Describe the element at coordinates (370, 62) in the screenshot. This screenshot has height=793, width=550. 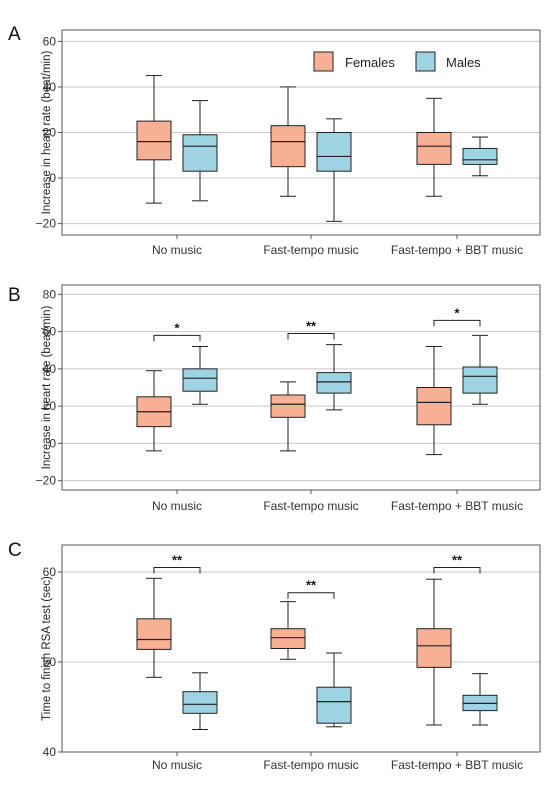
I see `legend-label-females: Females` at that location.